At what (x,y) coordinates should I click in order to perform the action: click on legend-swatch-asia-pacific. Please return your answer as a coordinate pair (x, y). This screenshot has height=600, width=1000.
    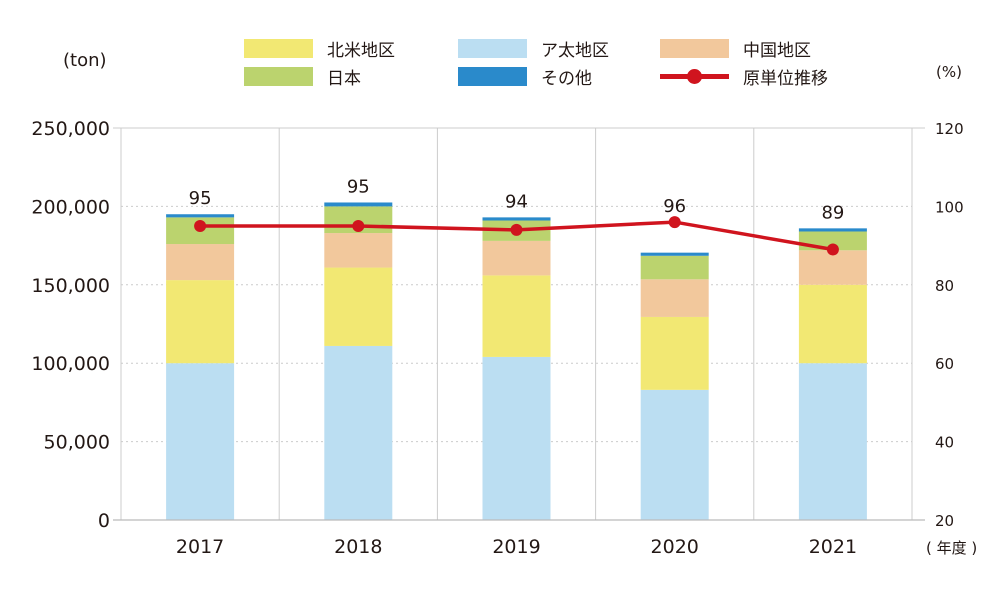
    Looking at the image, I should click on (492, 48).